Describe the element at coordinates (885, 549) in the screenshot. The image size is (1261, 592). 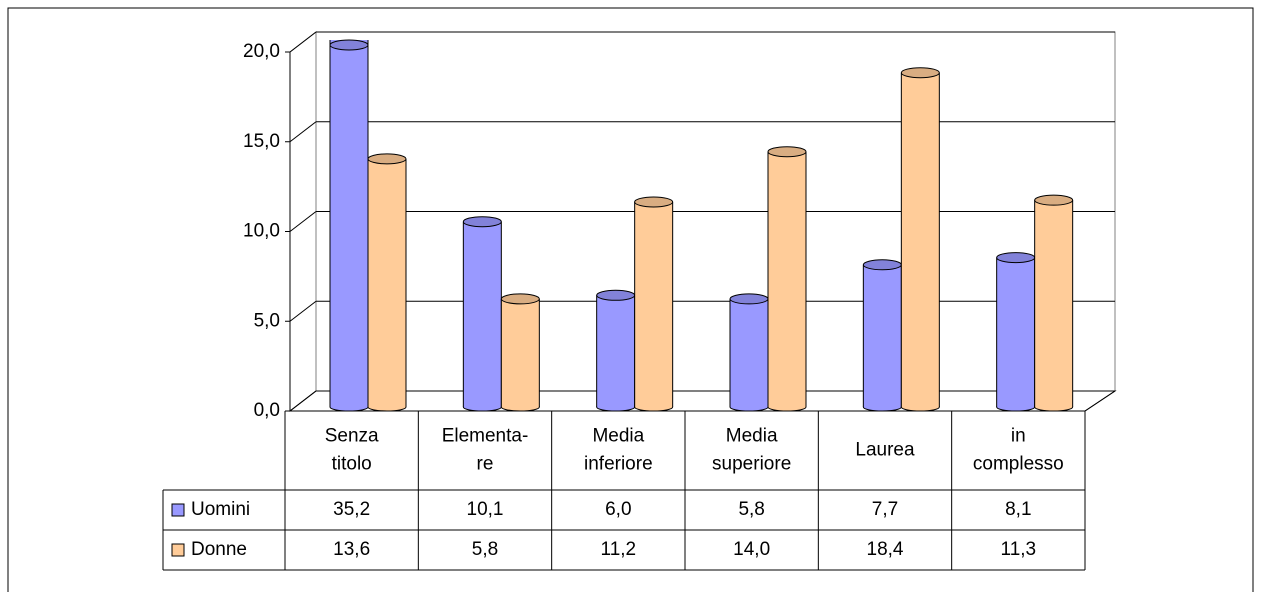
I see `table-value: 18,4` at that location.